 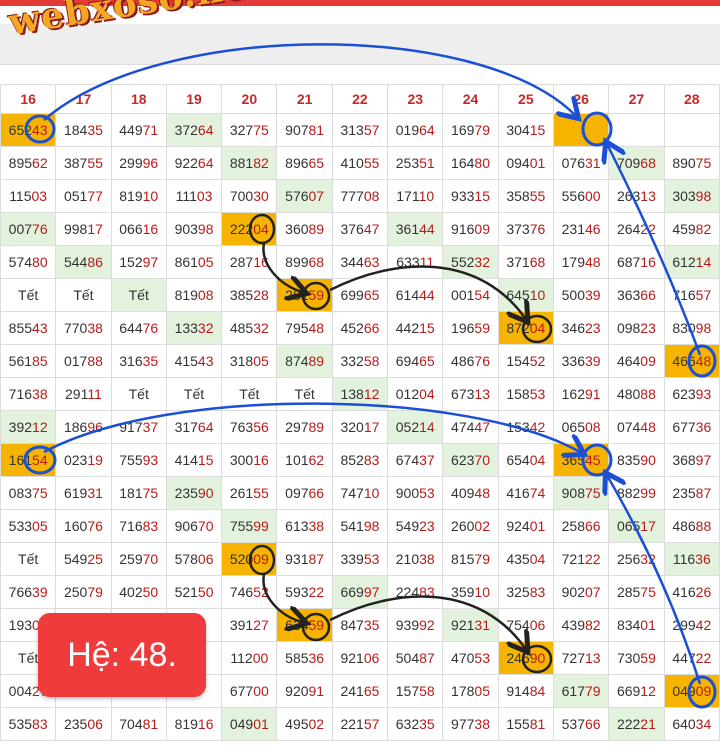 What do you see at coordinates (304, 295) in the screenshot?
I see `result-cell: 28159` at bounding box center [304, 295].